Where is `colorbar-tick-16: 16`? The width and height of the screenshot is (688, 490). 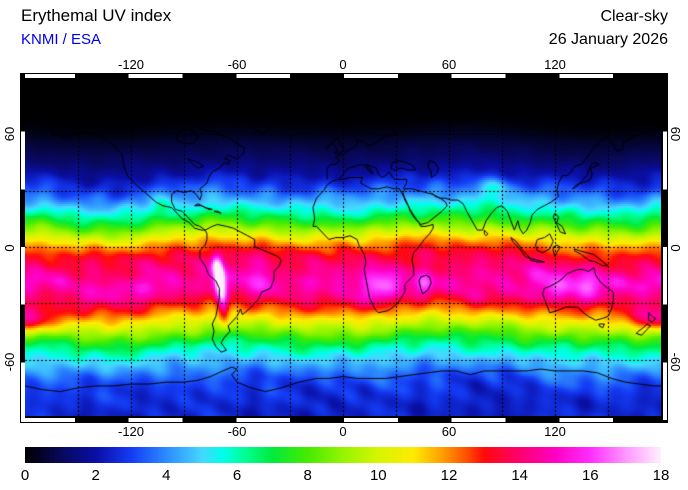 colorbar-tick-16: 16 is located at coordinates (590, 475).